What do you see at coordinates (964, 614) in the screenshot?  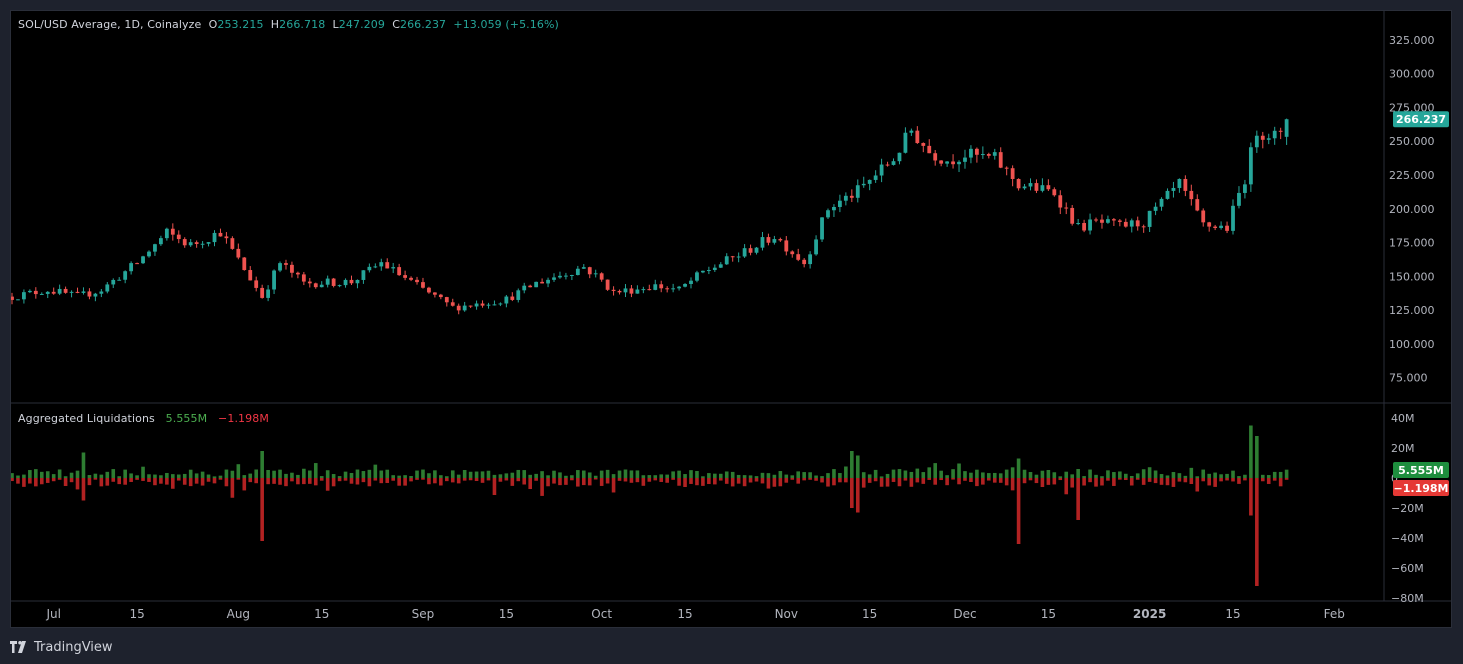 I see `time-axis-tick-label: Dec` at bounding box center [964, 614].